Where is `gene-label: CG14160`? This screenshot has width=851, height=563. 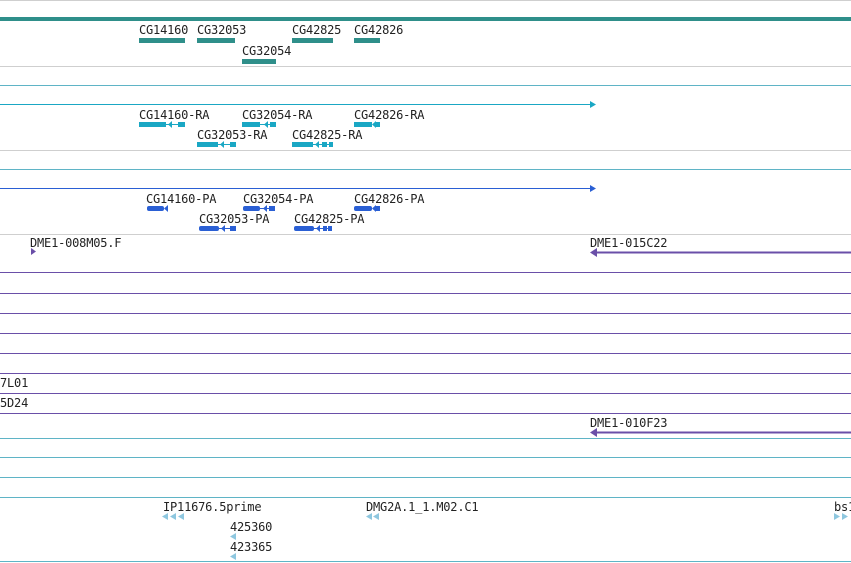
gene-label: CG14160 is located at coordinates (164, 30).